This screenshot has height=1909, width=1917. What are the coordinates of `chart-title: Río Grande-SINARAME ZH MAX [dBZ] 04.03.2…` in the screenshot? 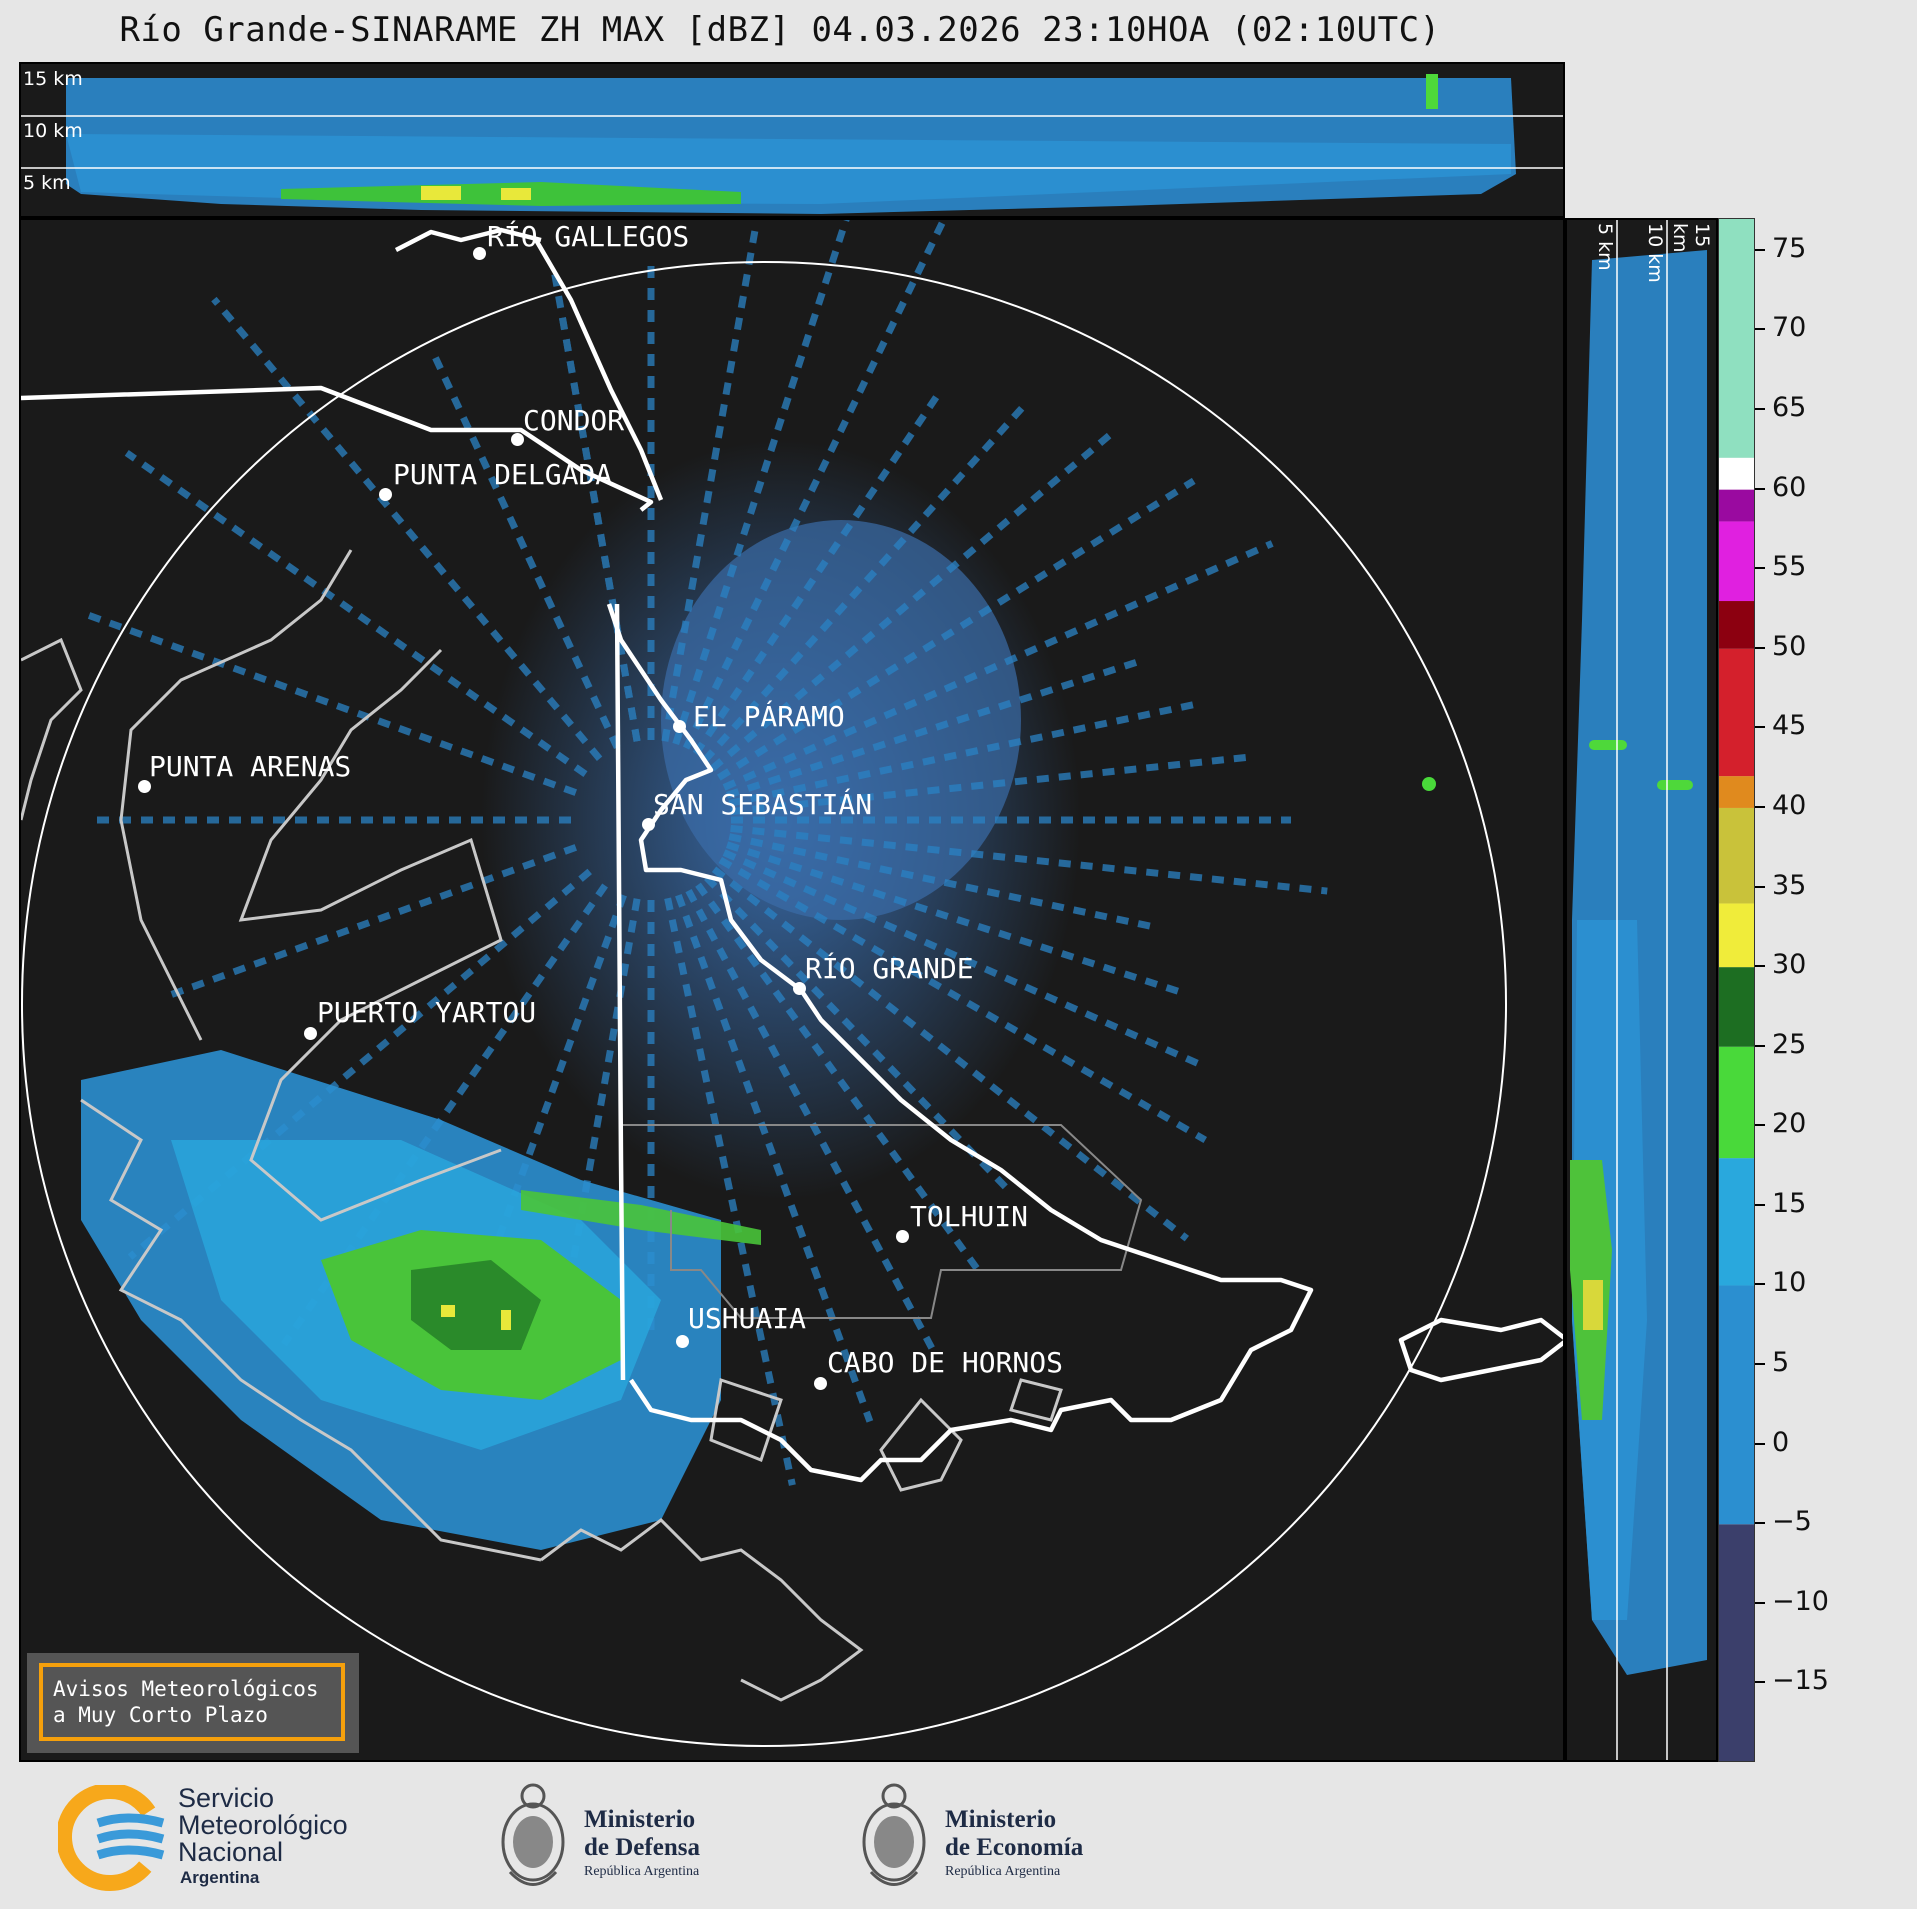 It's located at (780, 30).